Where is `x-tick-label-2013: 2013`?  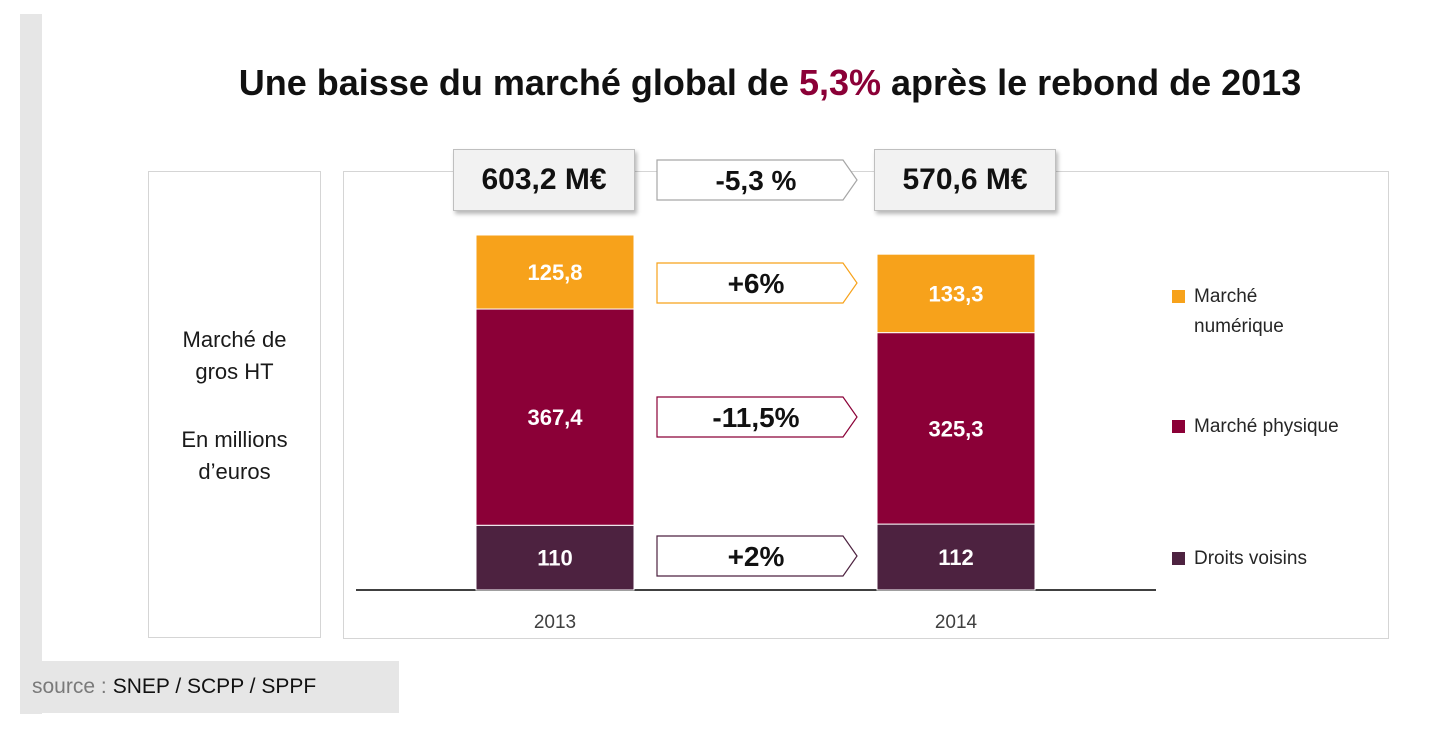
x-tick-label-2013: 2013 is located at coordinates (555, 622).